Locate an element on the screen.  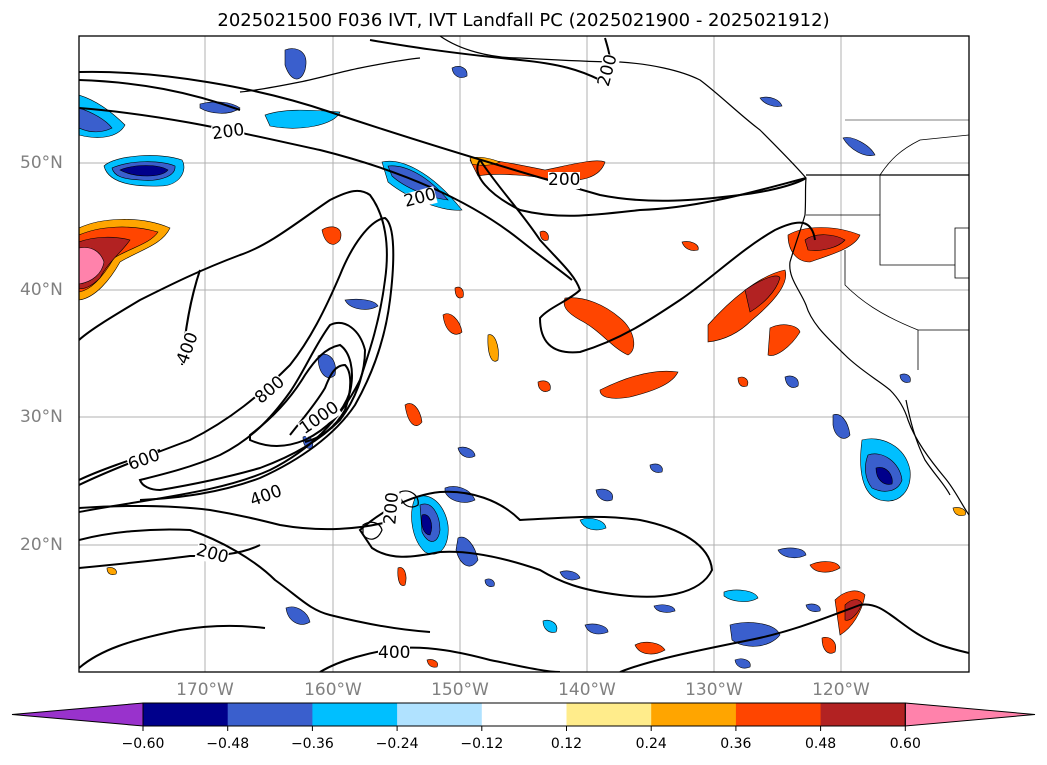
lat-tick-40n: 40°N is located at coordinates (41, 290).